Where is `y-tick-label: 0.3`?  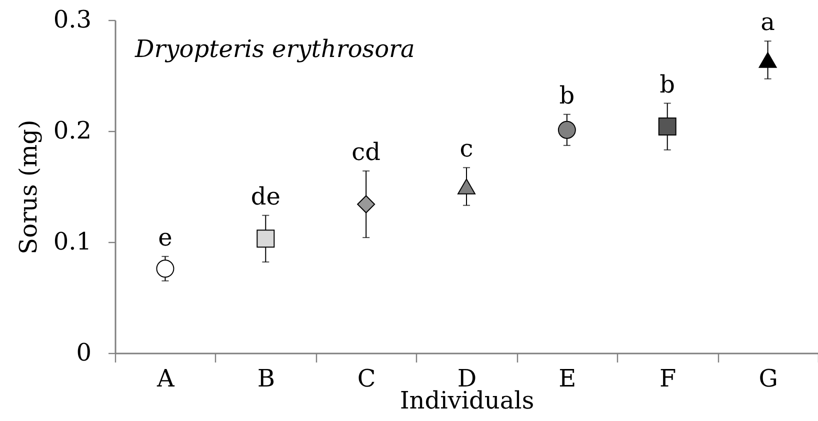
y-tick-label: 0.3 is located at coordinates (72, 20).